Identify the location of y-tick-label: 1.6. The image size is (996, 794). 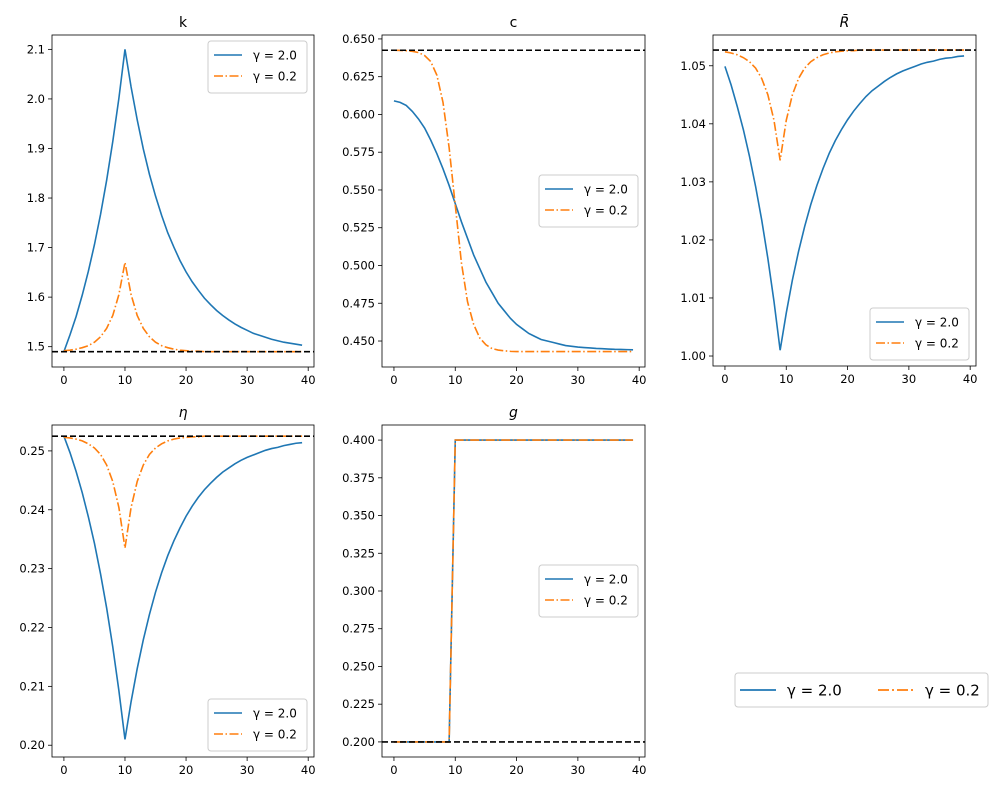
(36, 297).